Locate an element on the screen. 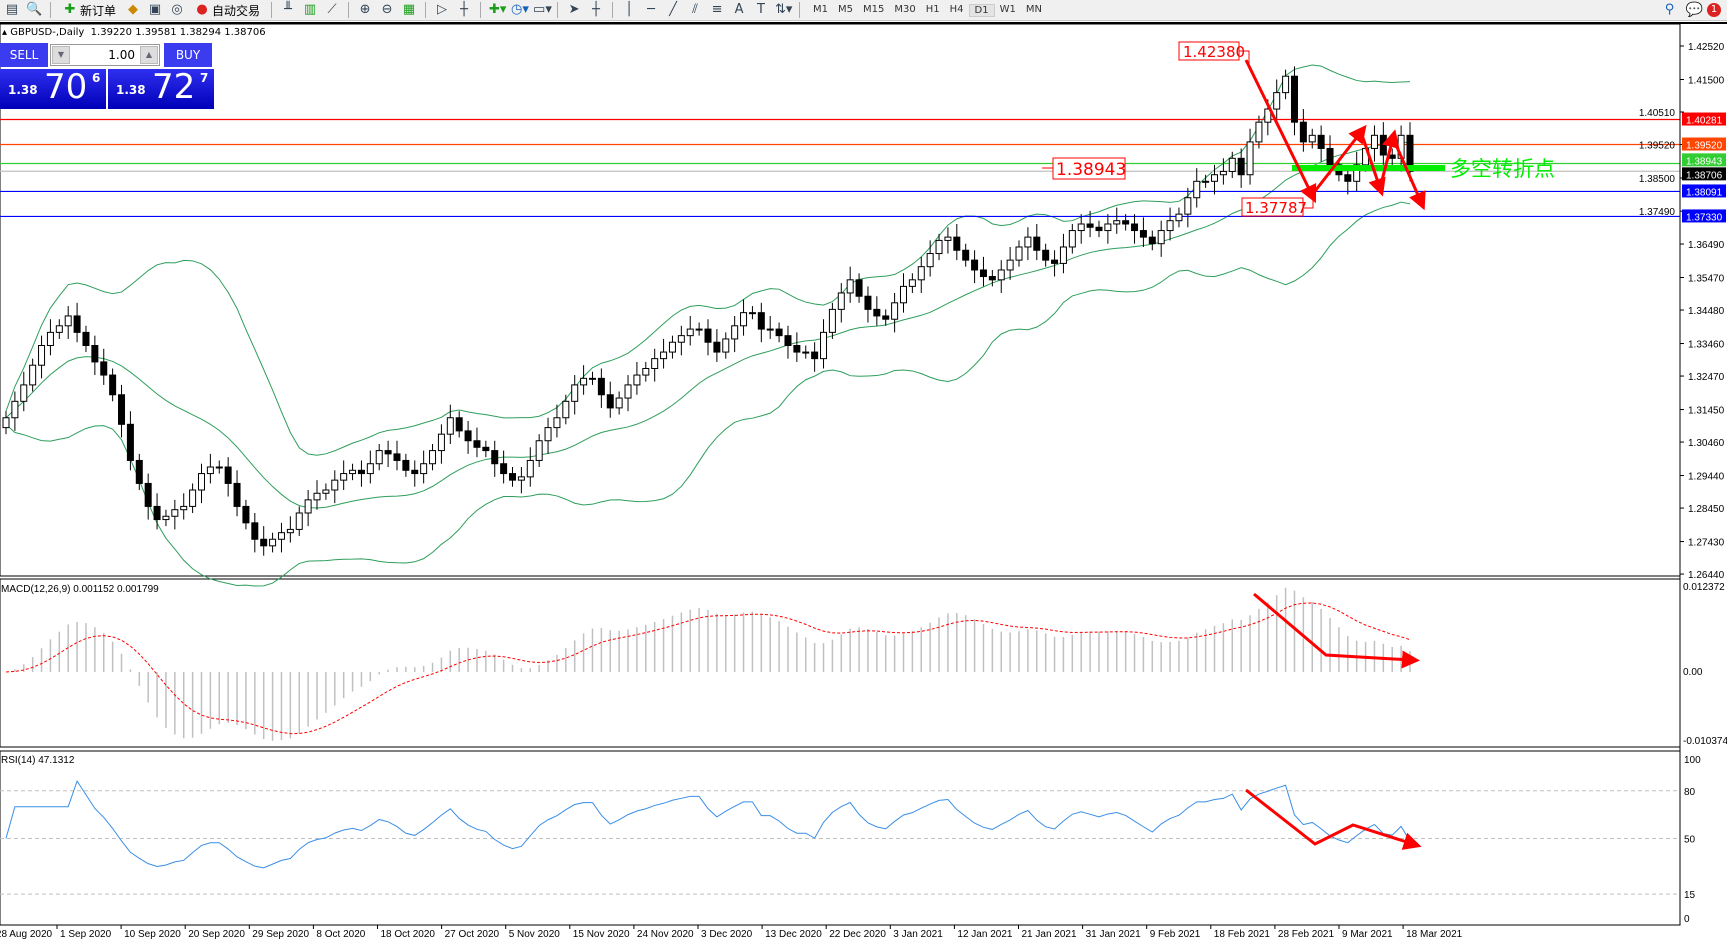 This screenshot has height=942, width=1727. trendline-icon: ╱ is located at coordinates (673, 9).